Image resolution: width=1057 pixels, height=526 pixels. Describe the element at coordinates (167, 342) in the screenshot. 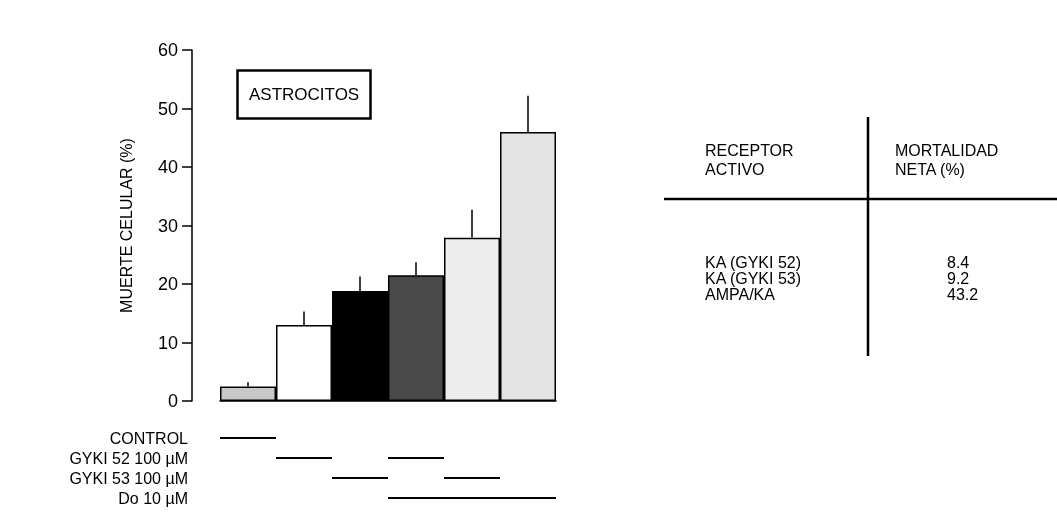

I see `y-tick-label: 10` at that location.